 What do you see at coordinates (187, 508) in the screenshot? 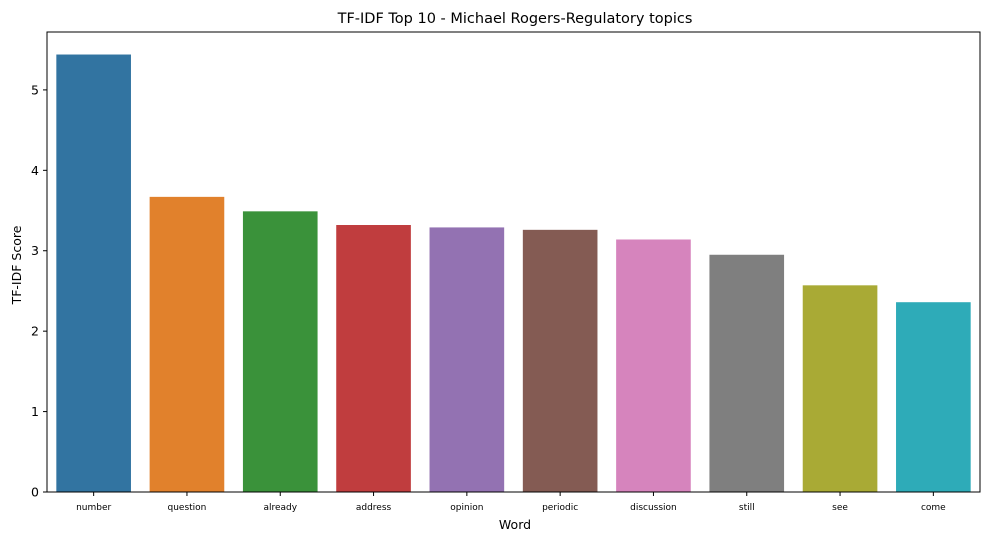
I see `x-tick-label: question` at bounding box center [187, 508].